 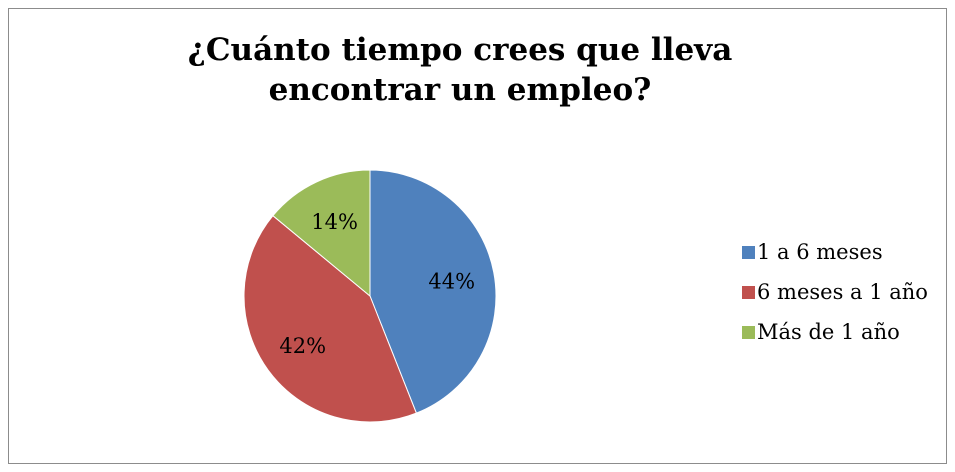 I want to click on legend-label: 6 meses a 1 año, so click(x=842, y=292).